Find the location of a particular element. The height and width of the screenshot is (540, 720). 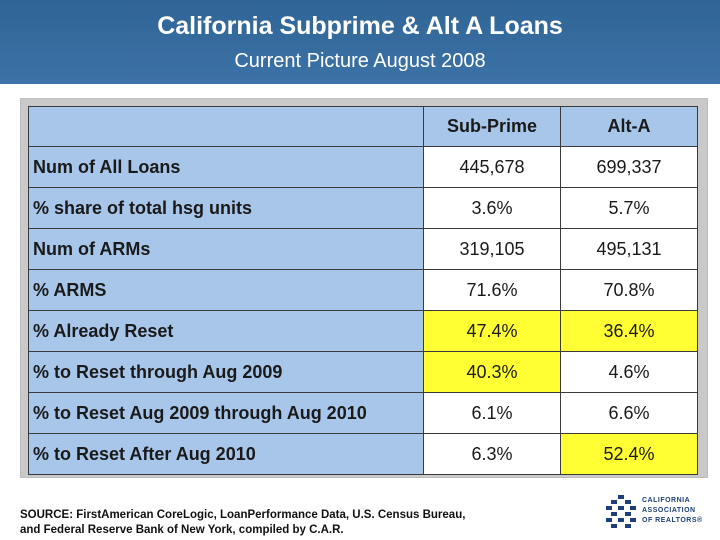

table-row: Num of ARMs 319,105 495,131 is located at coordinates (363, 249).